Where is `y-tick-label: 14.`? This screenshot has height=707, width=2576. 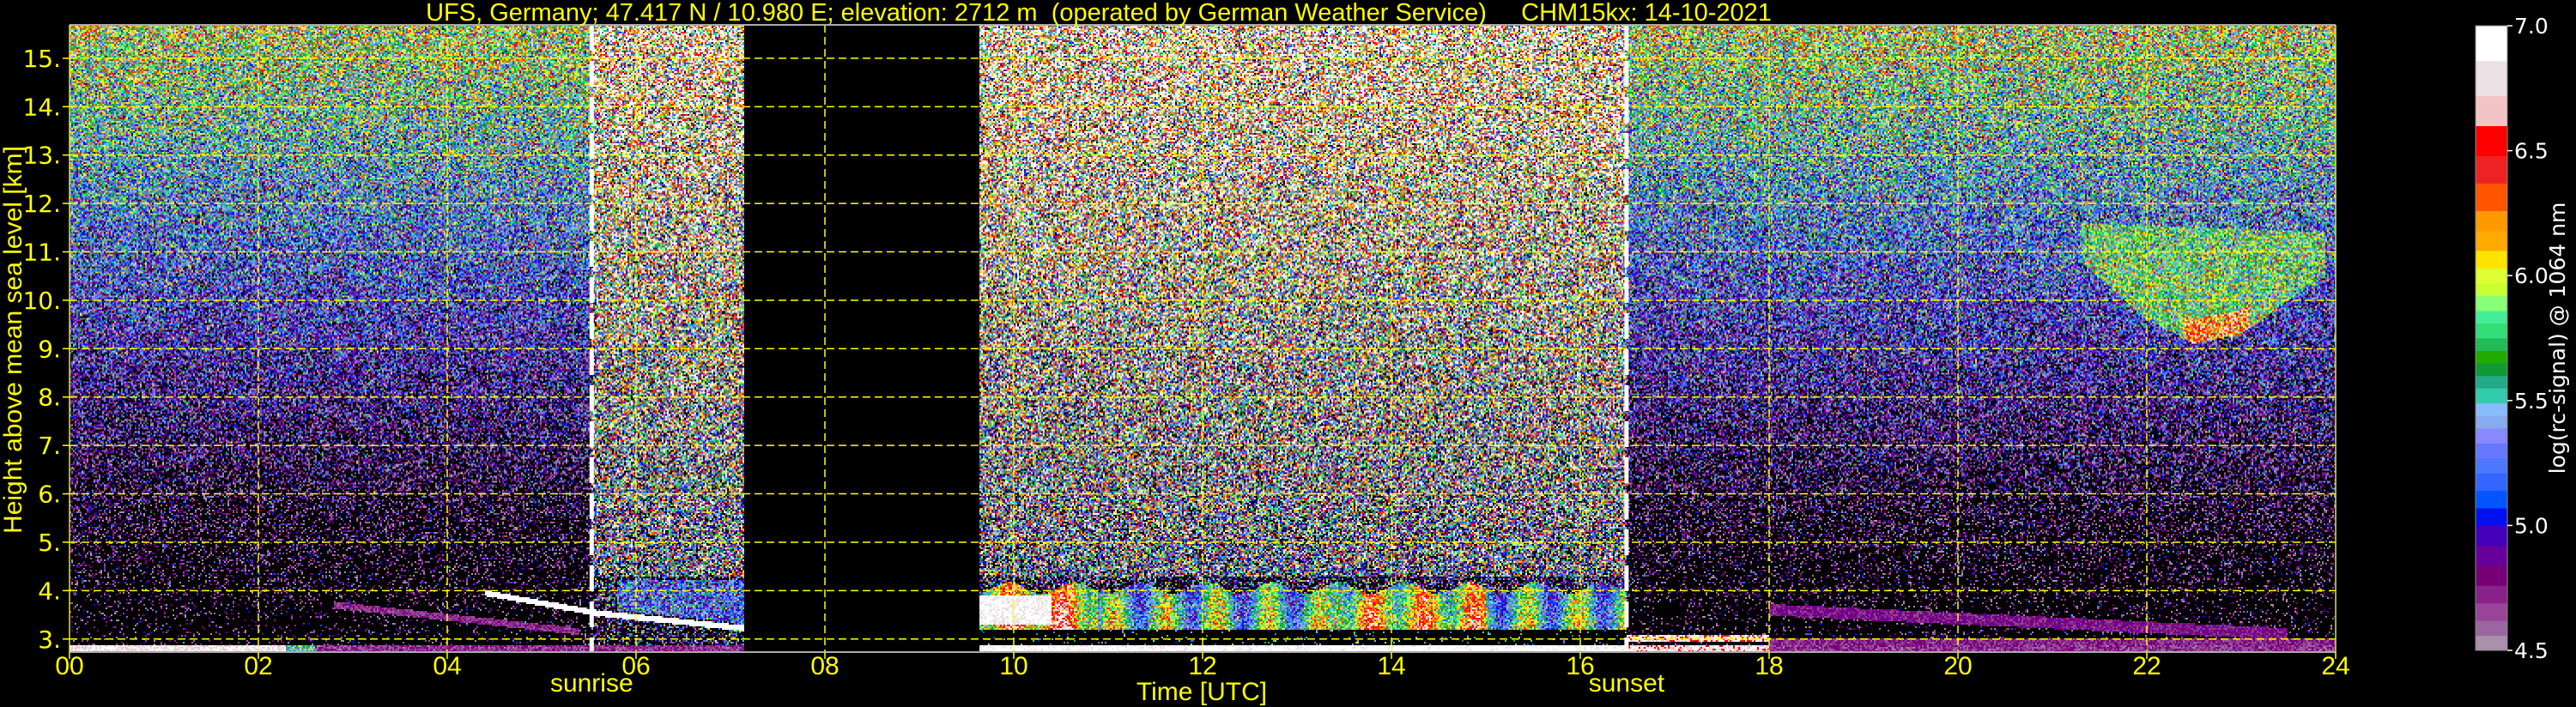 y-tick-label: 14. is located at coordinates (41, 107).